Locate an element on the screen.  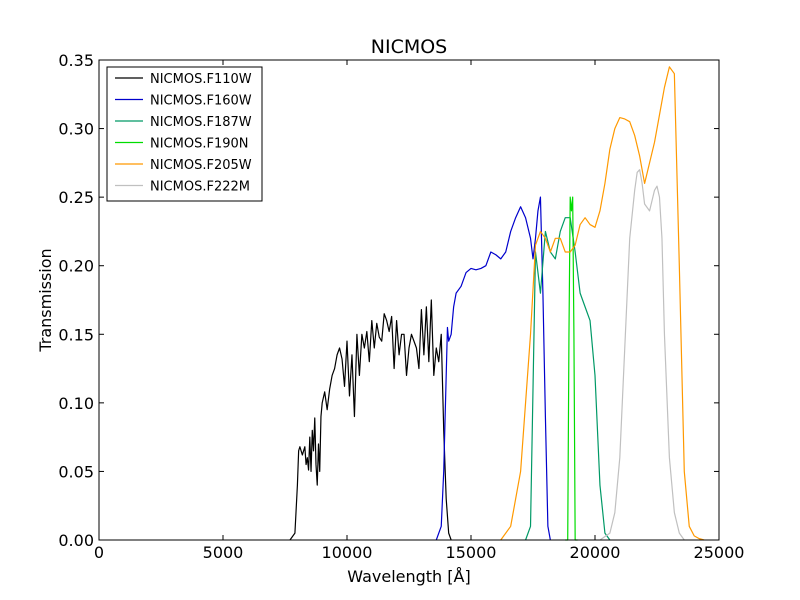
x-tick-label: 5000 is located at coordinates (223, 552).